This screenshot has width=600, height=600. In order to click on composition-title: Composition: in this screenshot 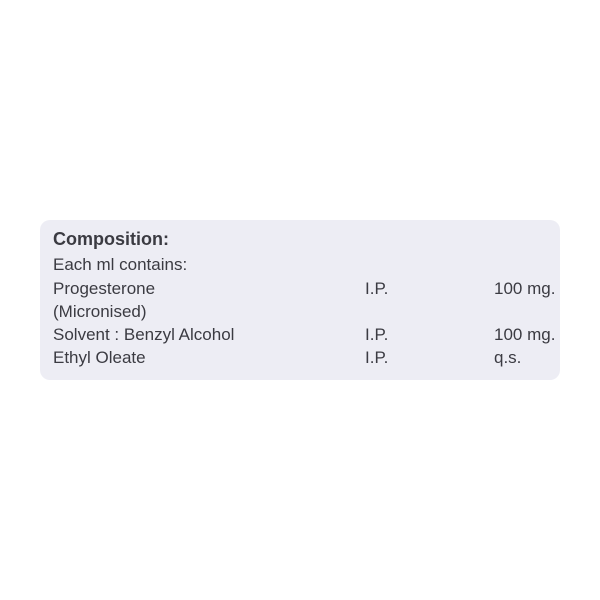, I will do `click(111, 239)`.